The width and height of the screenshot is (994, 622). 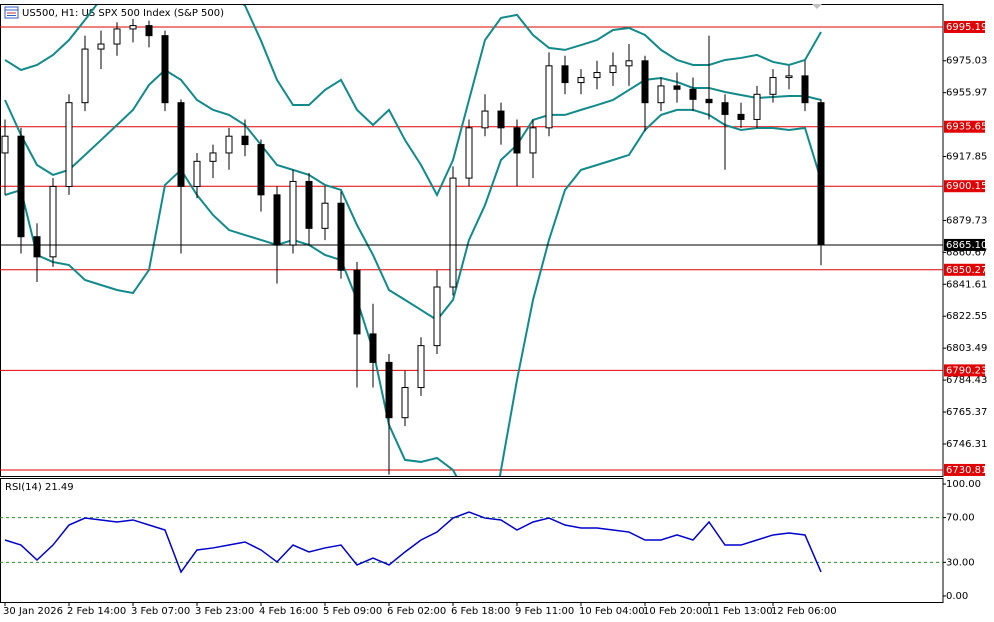 What do you see at coordinates (963, 484) in the screenshot?
I see `y-tick-label: 100.00` at bounding box center [963, 484].